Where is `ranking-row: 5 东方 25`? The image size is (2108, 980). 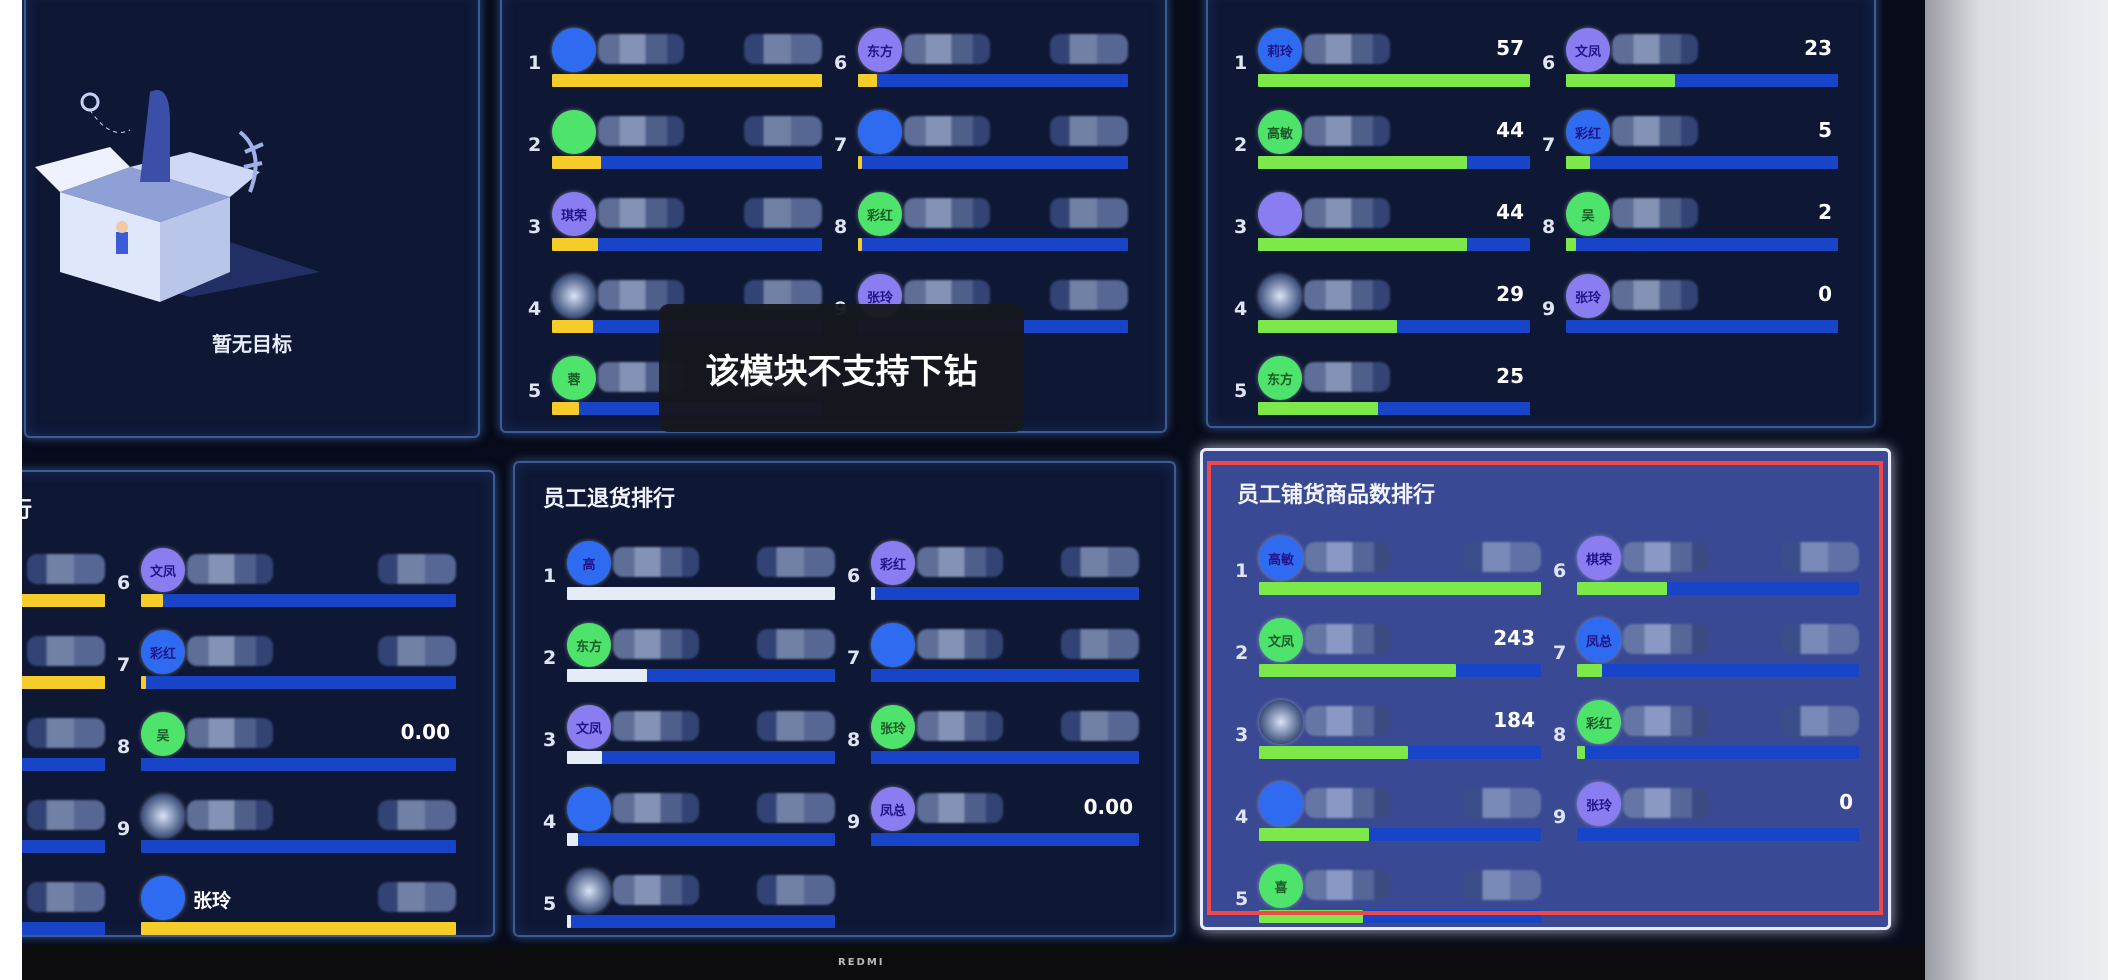 ranking-row: 5 东方 25 is located at coordinates (1382, 385).